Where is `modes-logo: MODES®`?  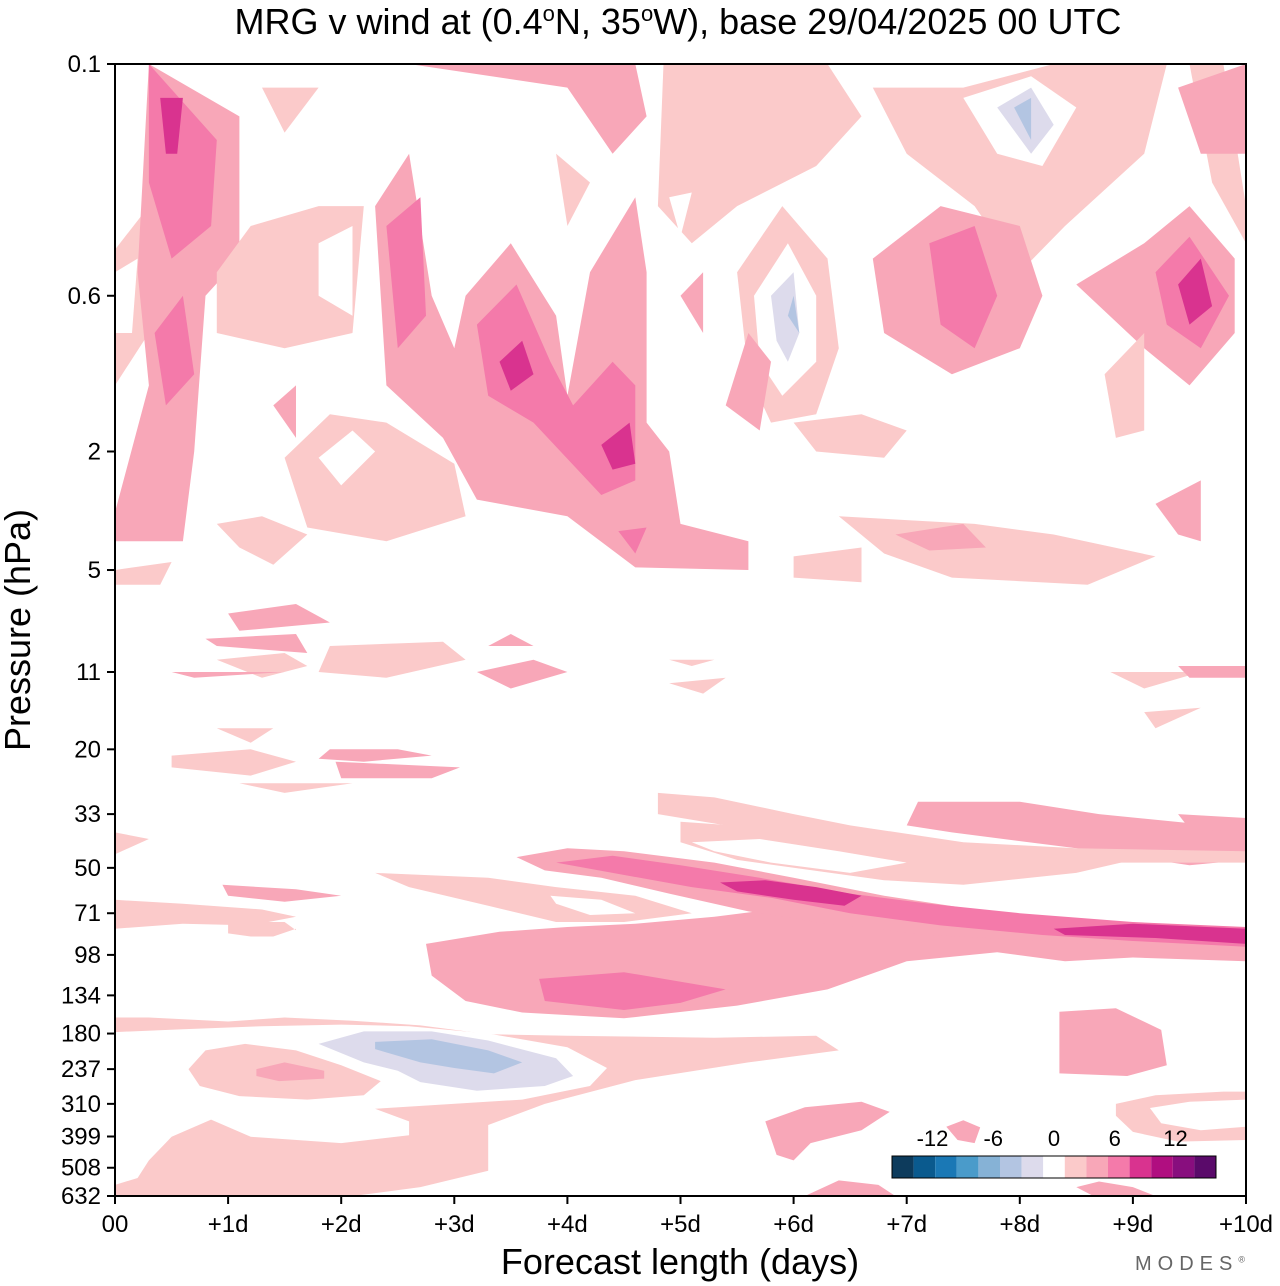
modes-logo: MODES® is located at coordinates (1190, 1264).